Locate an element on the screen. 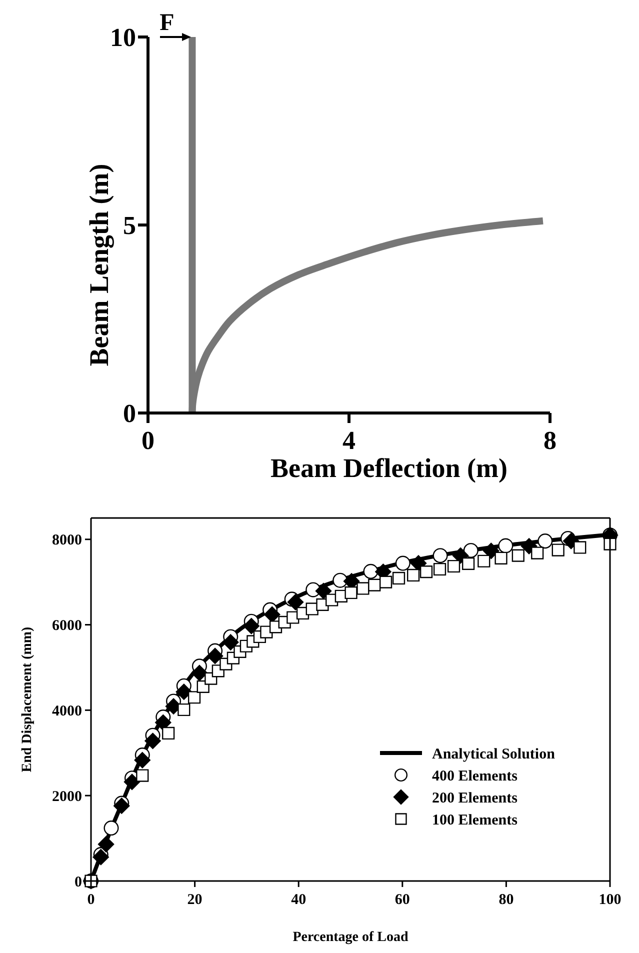 This screenshot has width=639, height=953. y-tick-label: 10 is located at coordinates (123, 37).